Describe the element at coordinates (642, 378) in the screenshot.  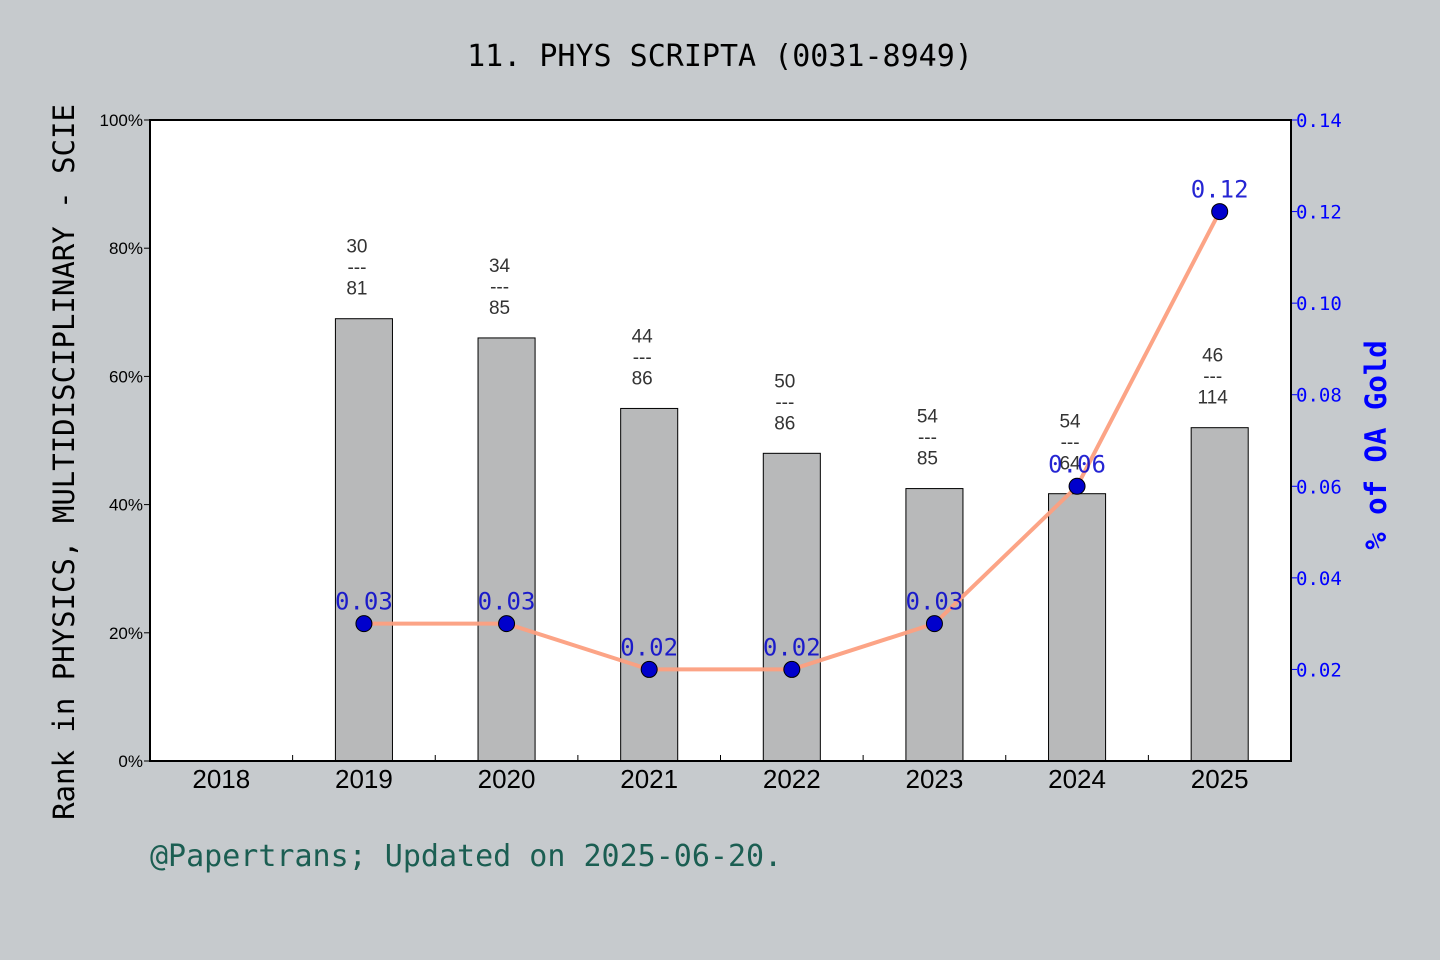
I see `bar-label-2021-2: 86` at that location.